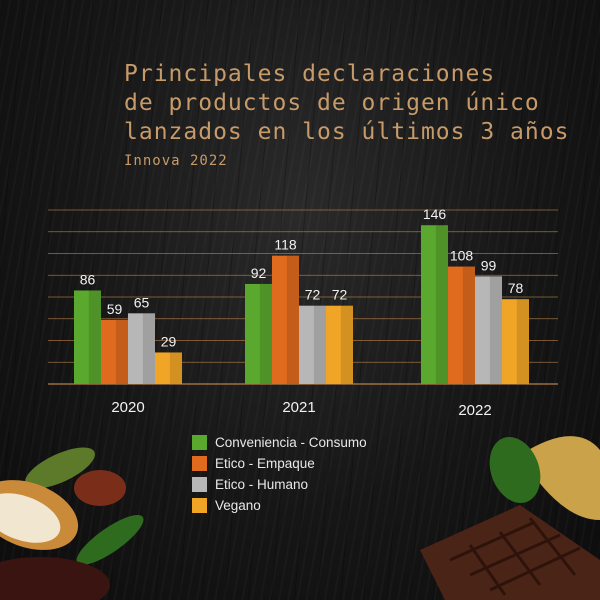  I want to click on legend-label: Vegano, so click(238, 505).